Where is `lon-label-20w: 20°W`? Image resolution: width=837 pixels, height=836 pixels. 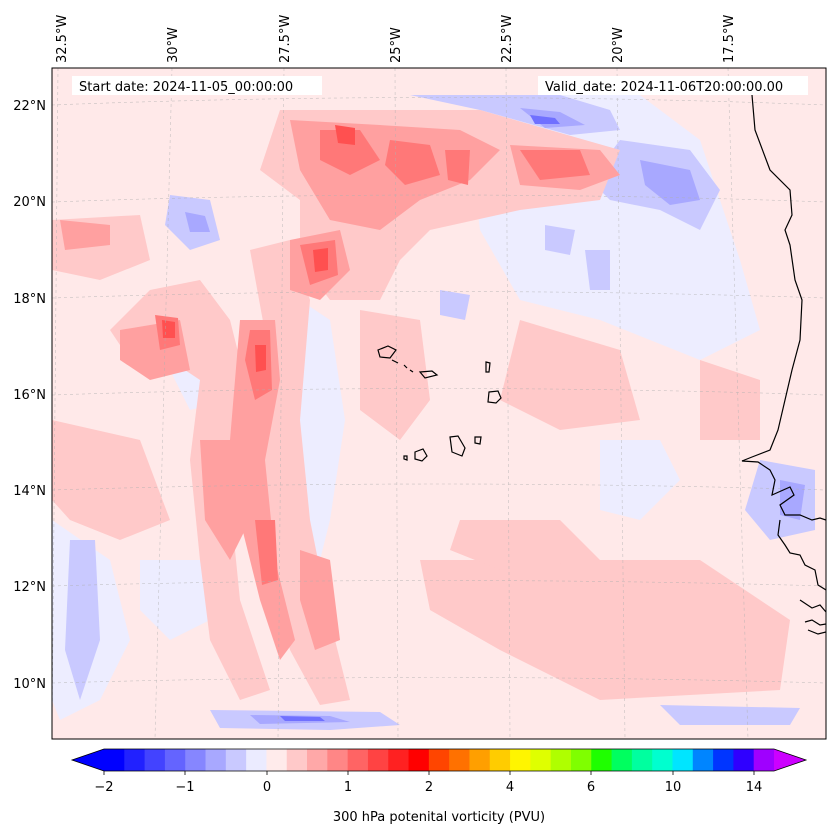 lon-label-20w: 20°W is located at coordinates (618, 45).